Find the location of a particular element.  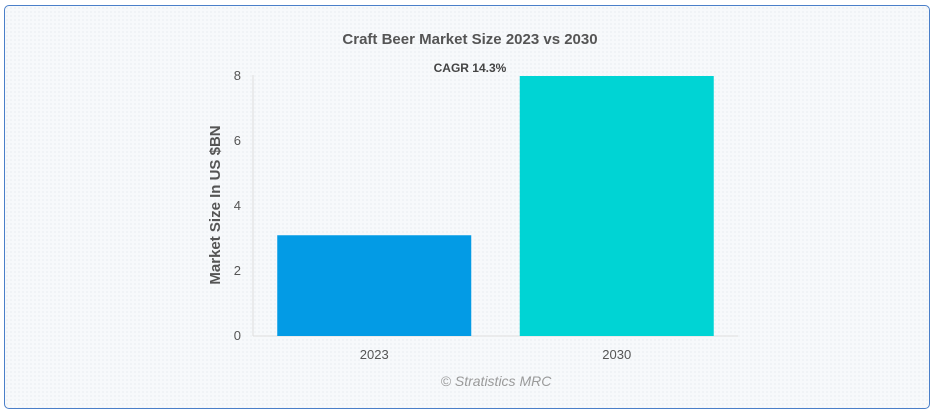

bar-2030 is located at coordinates (616, 206).